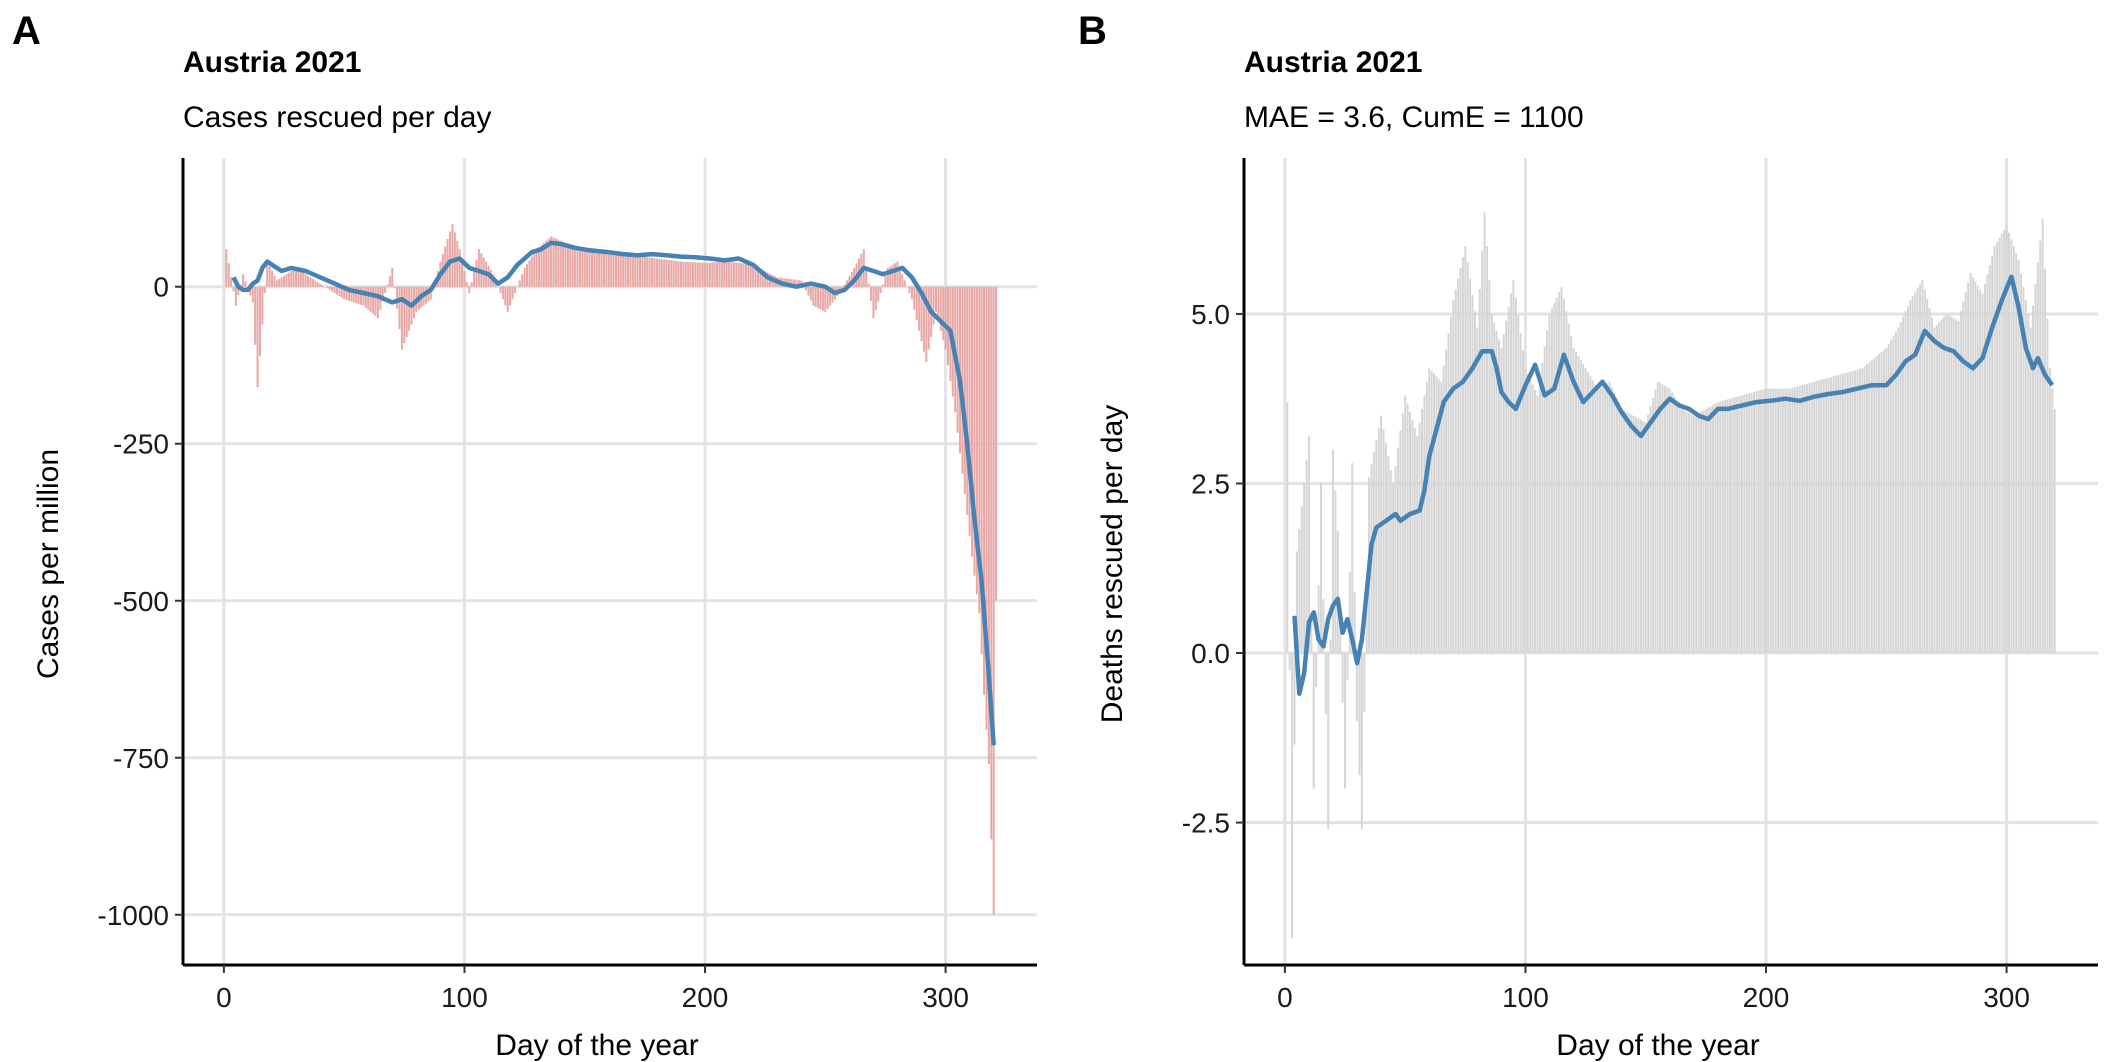 The image size is (2125, 1062). I want to click on panel-b-xtick-label: 0, so click(1285, 997).